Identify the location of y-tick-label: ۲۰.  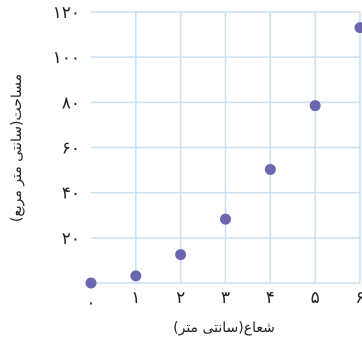
(71, 239).